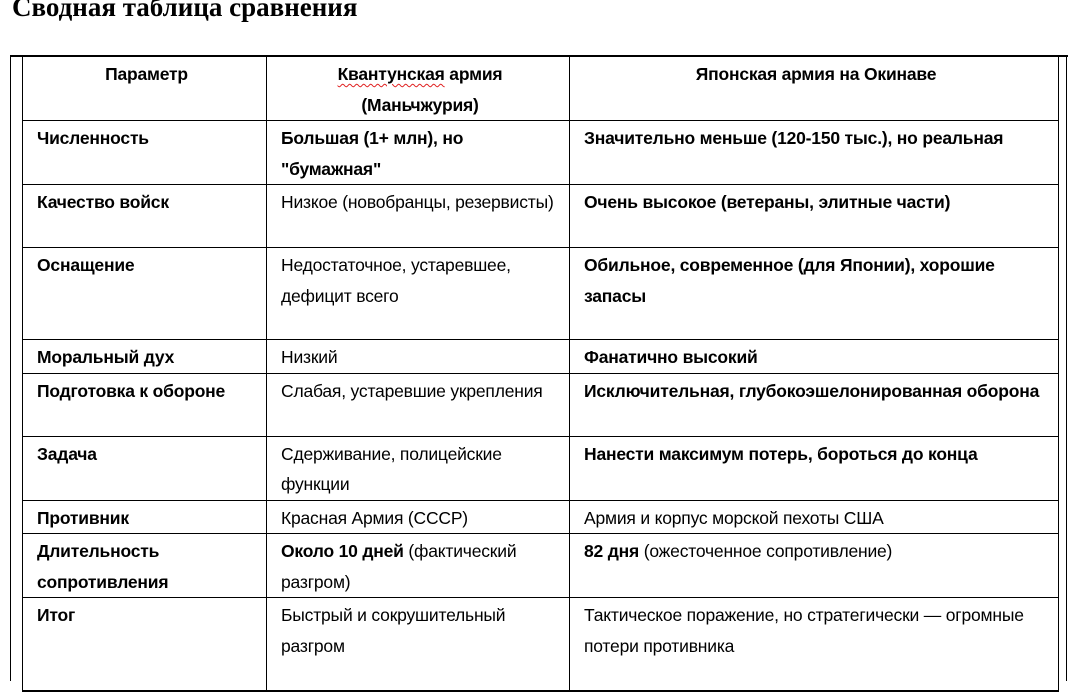 Image resolution: width=1068 pixels, height=692 pixels. Describe the element at coordinates (417, 202) in the screenshot. I see `cell-text: Низкое (новобранцы, резервисты)` at that location.